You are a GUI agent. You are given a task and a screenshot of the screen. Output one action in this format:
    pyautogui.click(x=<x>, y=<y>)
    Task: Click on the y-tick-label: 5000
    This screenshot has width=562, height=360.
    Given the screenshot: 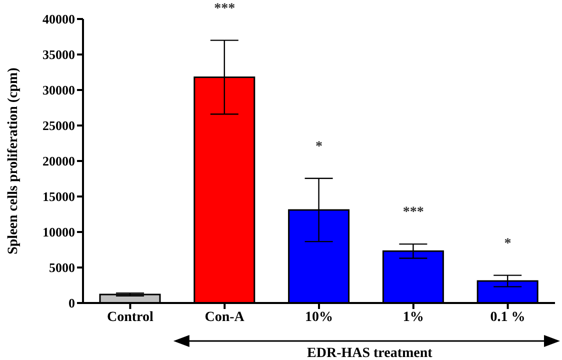 What is the action you would take?
    pyautogui.click(x=62, y=268)
    